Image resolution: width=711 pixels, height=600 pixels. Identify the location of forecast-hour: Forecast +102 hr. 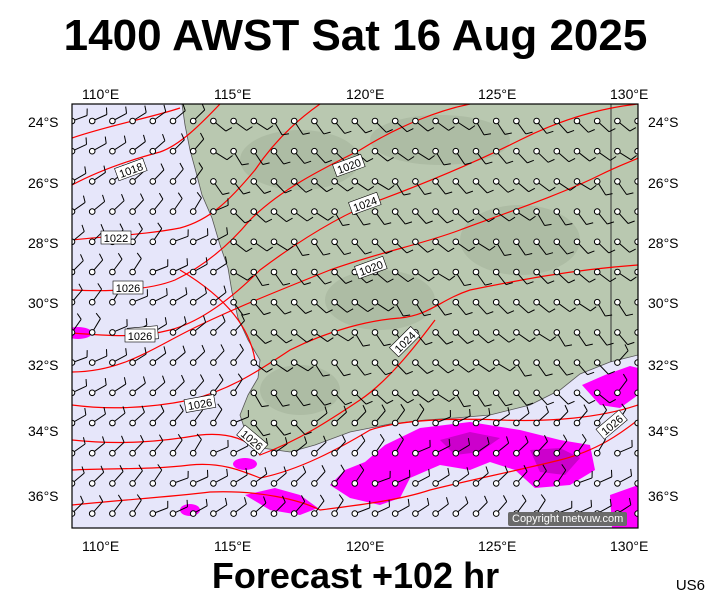
(355, 575).